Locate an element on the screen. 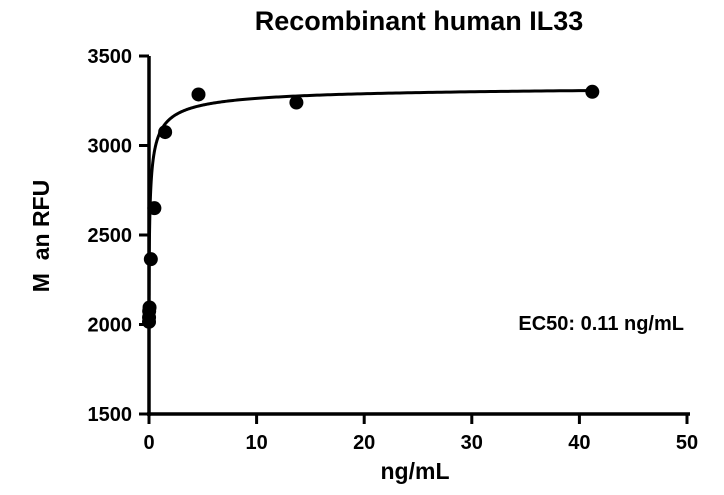 Image resolution: width=724 pixels, height=495 pixels. y-axis-label: M an RFU is located at coordinates (41, 236).